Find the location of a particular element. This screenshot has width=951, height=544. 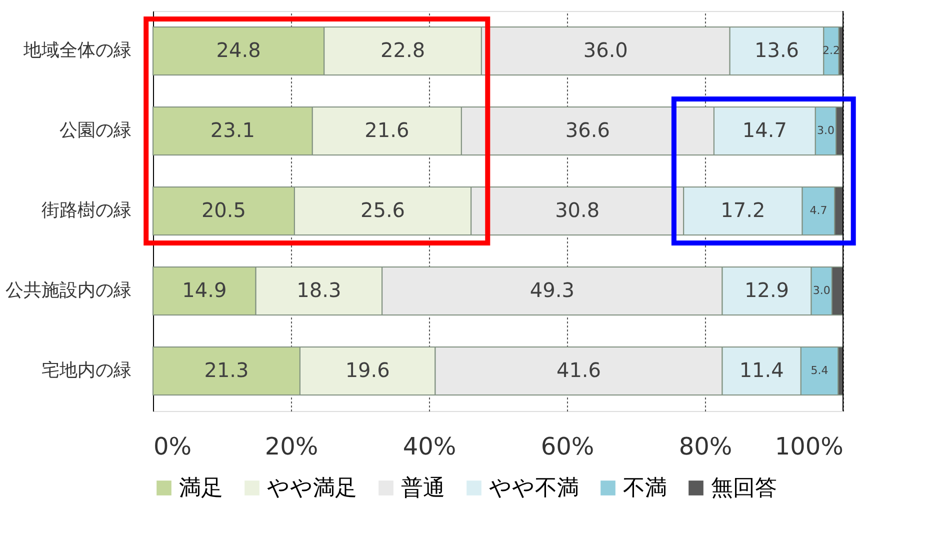

data-label: 4.7 is located at coordinates (819, 210).